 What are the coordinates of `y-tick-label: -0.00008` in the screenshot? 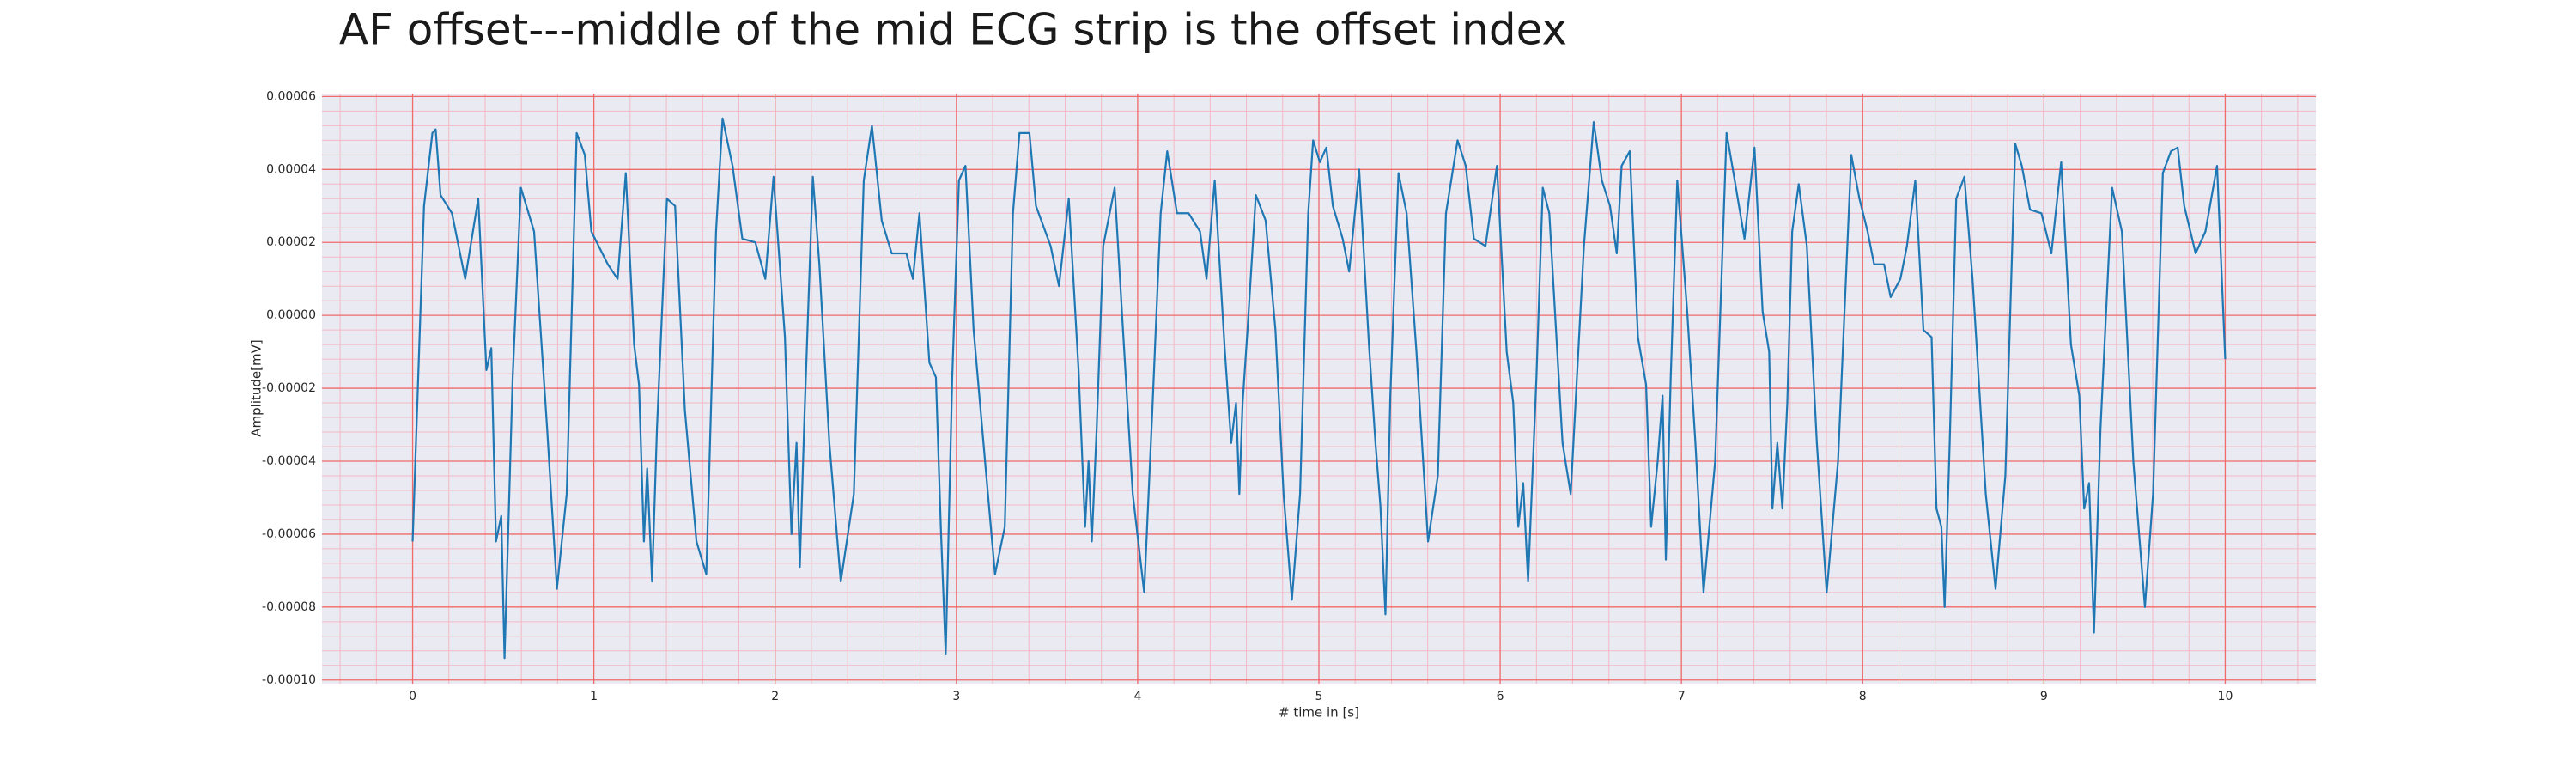 It's located at (289, 607).